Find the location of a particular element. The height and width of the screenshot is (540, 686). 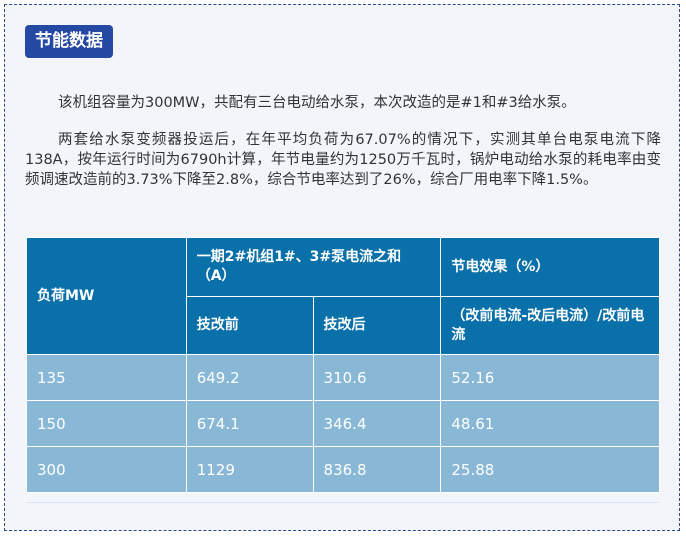

table-row: 135 649.2 310.6 52.16 is located at coordinates (343, 377).